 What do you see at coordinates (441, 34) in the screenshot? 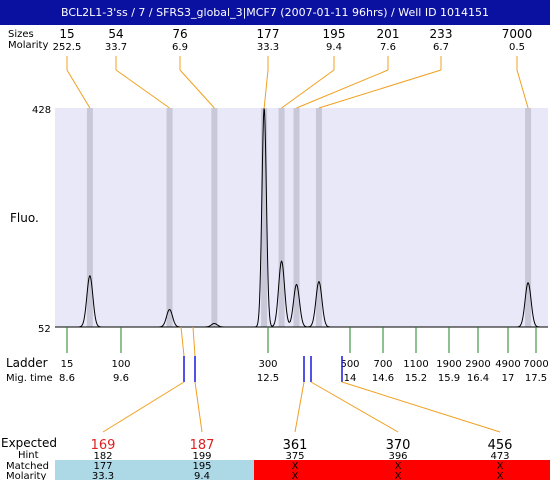
I see `peak-size: 233` at bounding box center [441, 34].